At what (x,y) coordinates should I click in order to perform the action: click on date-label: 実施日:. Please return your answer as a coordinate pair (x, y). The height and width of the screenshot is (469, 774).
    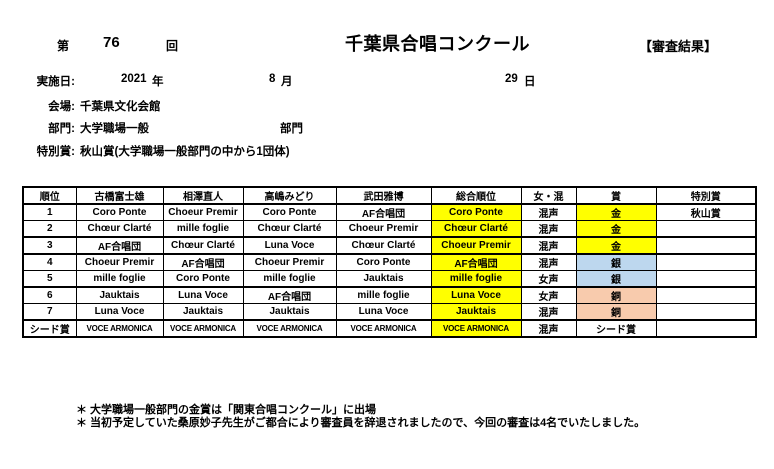
    Looking at the image, I should click on (55, 82).